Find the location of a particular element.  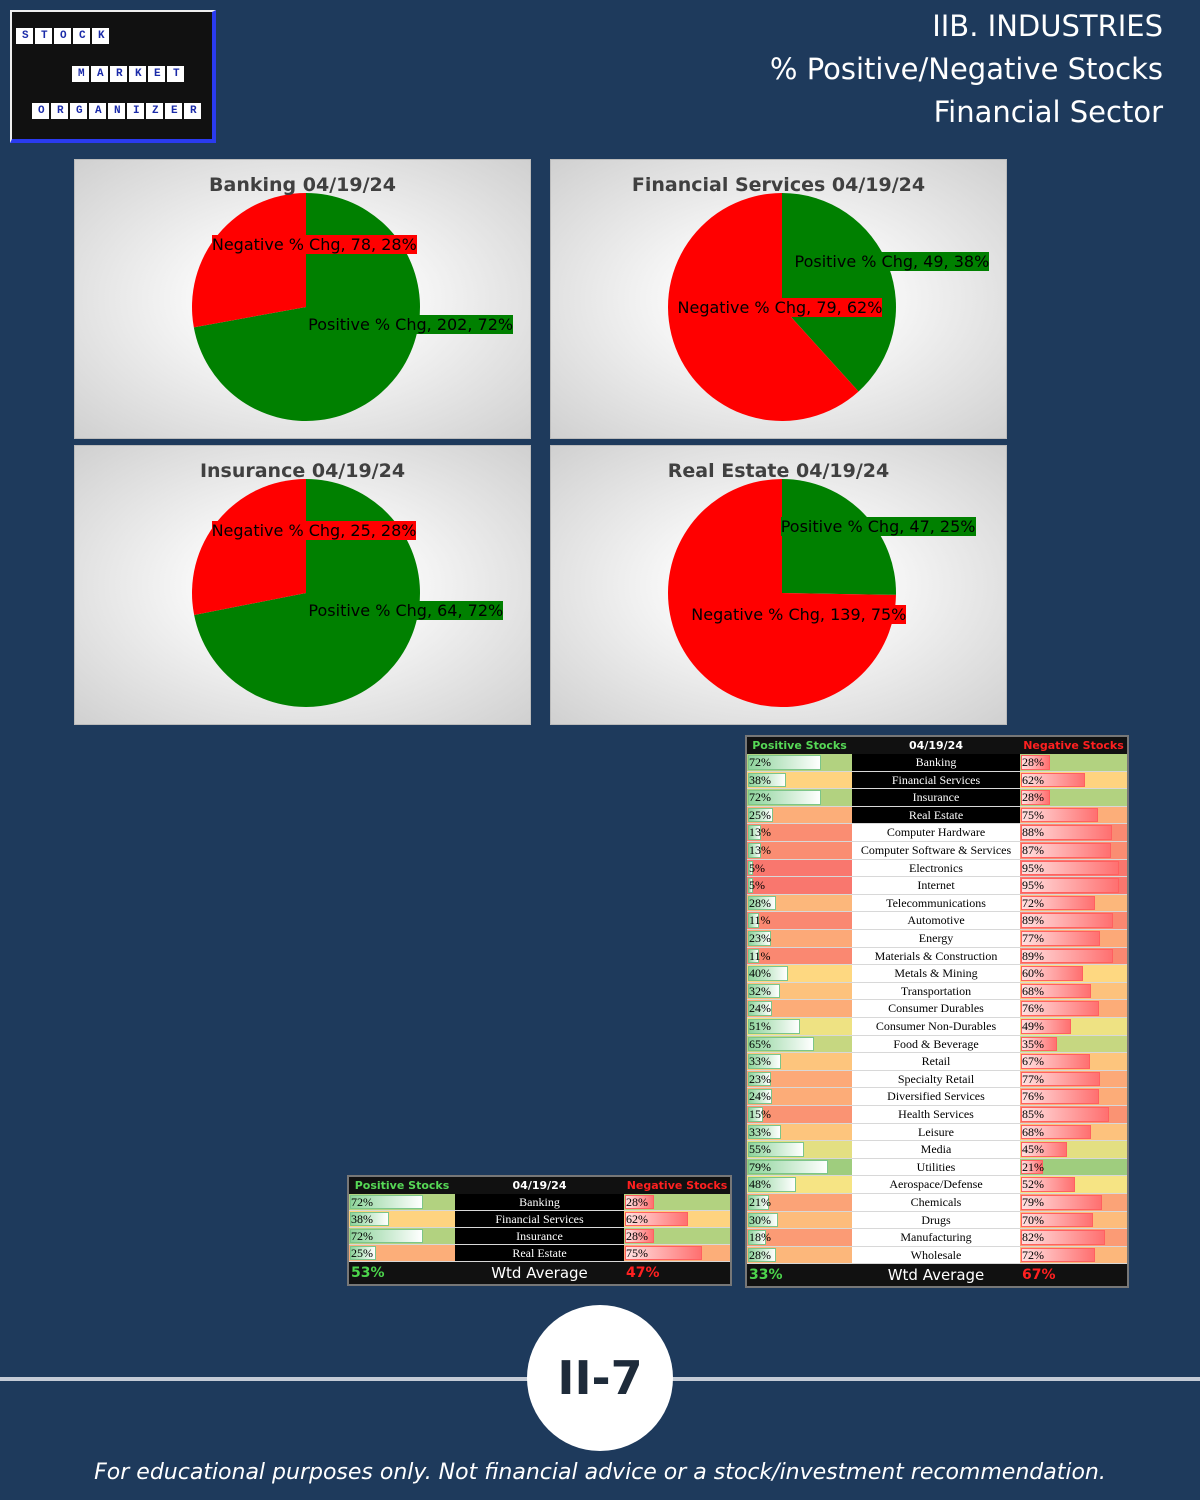

positive-label: 13% is located at coordinates (760, 850).